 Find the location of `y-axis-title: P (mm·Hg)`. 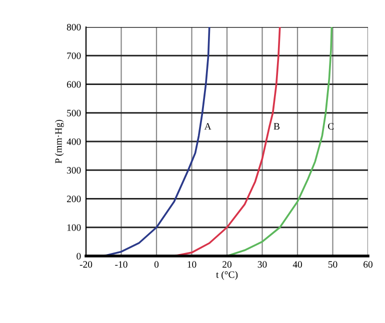

y-axis-title: P (mm·Hg) is located at coordinates (59, 142).